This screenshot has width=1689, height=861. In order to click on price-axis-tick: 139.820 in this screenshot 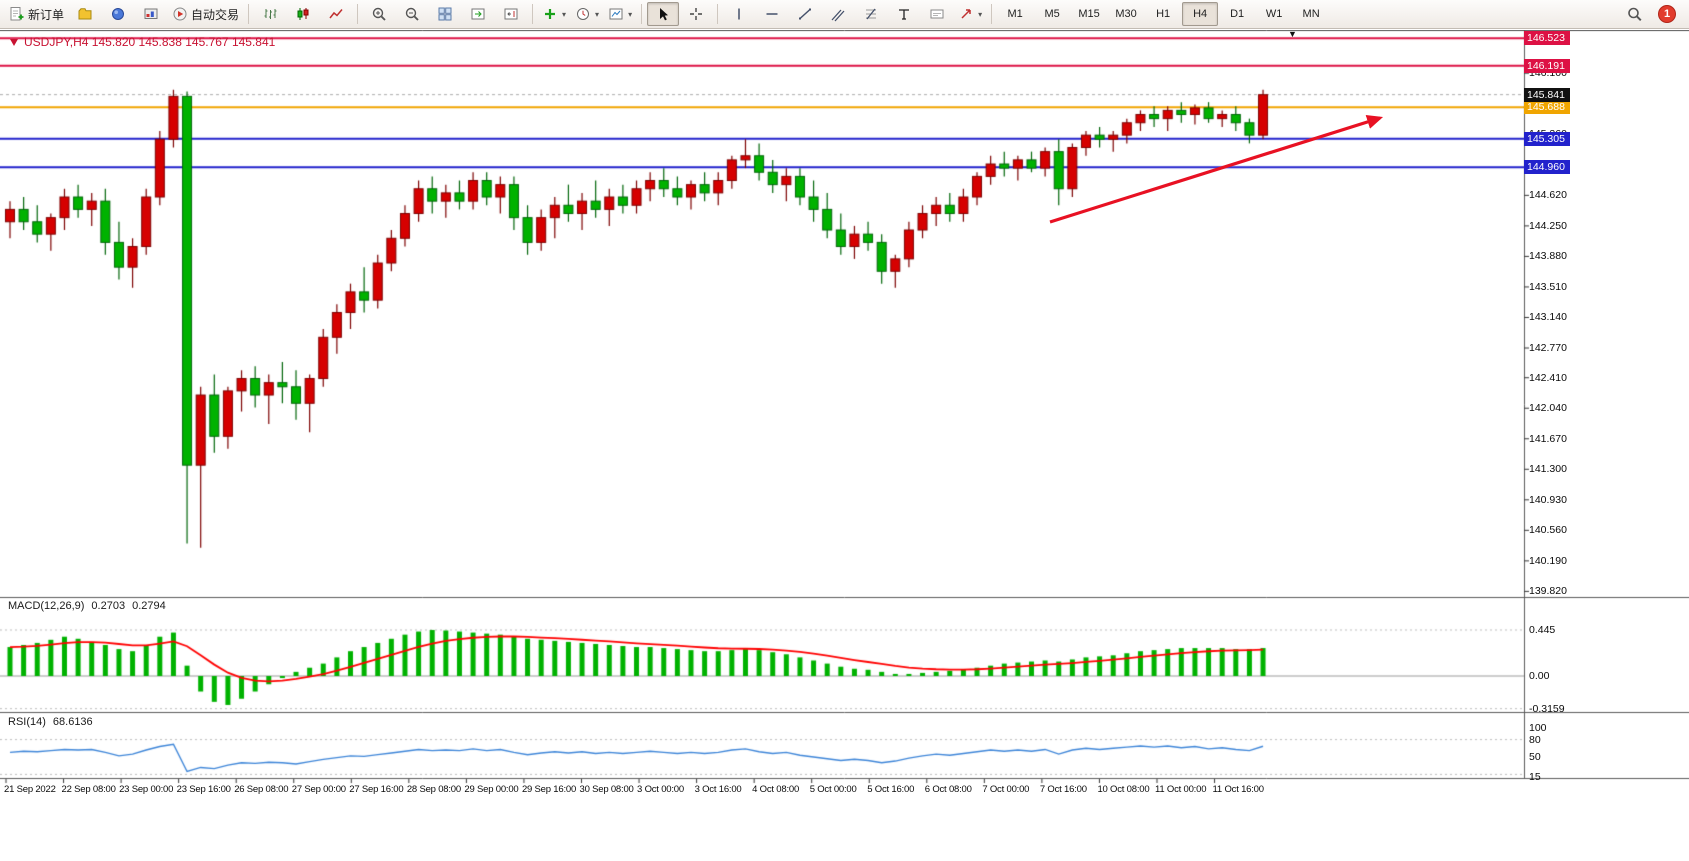, I will do `click(1548, 591)`.